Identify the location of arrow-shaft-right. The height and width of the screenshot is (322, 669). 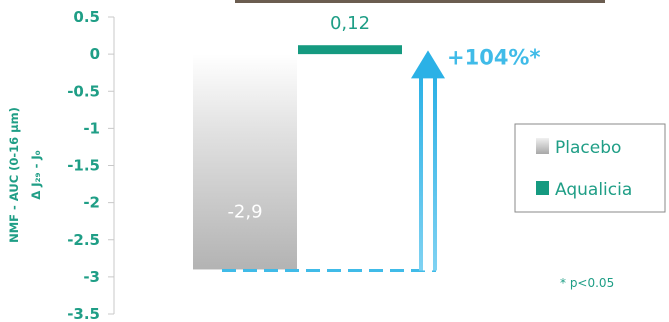
(435, 173).